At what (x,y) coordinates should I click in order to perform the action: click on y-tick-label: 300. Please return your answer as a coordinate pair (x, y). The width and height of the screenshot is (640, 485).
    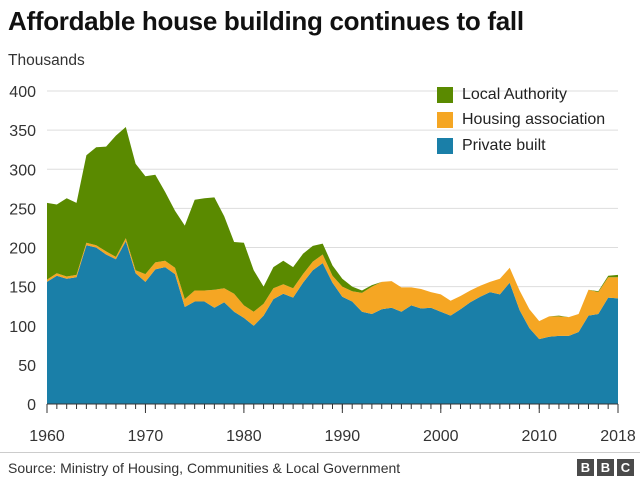
    Looking at the image, I should click on (22, 170).